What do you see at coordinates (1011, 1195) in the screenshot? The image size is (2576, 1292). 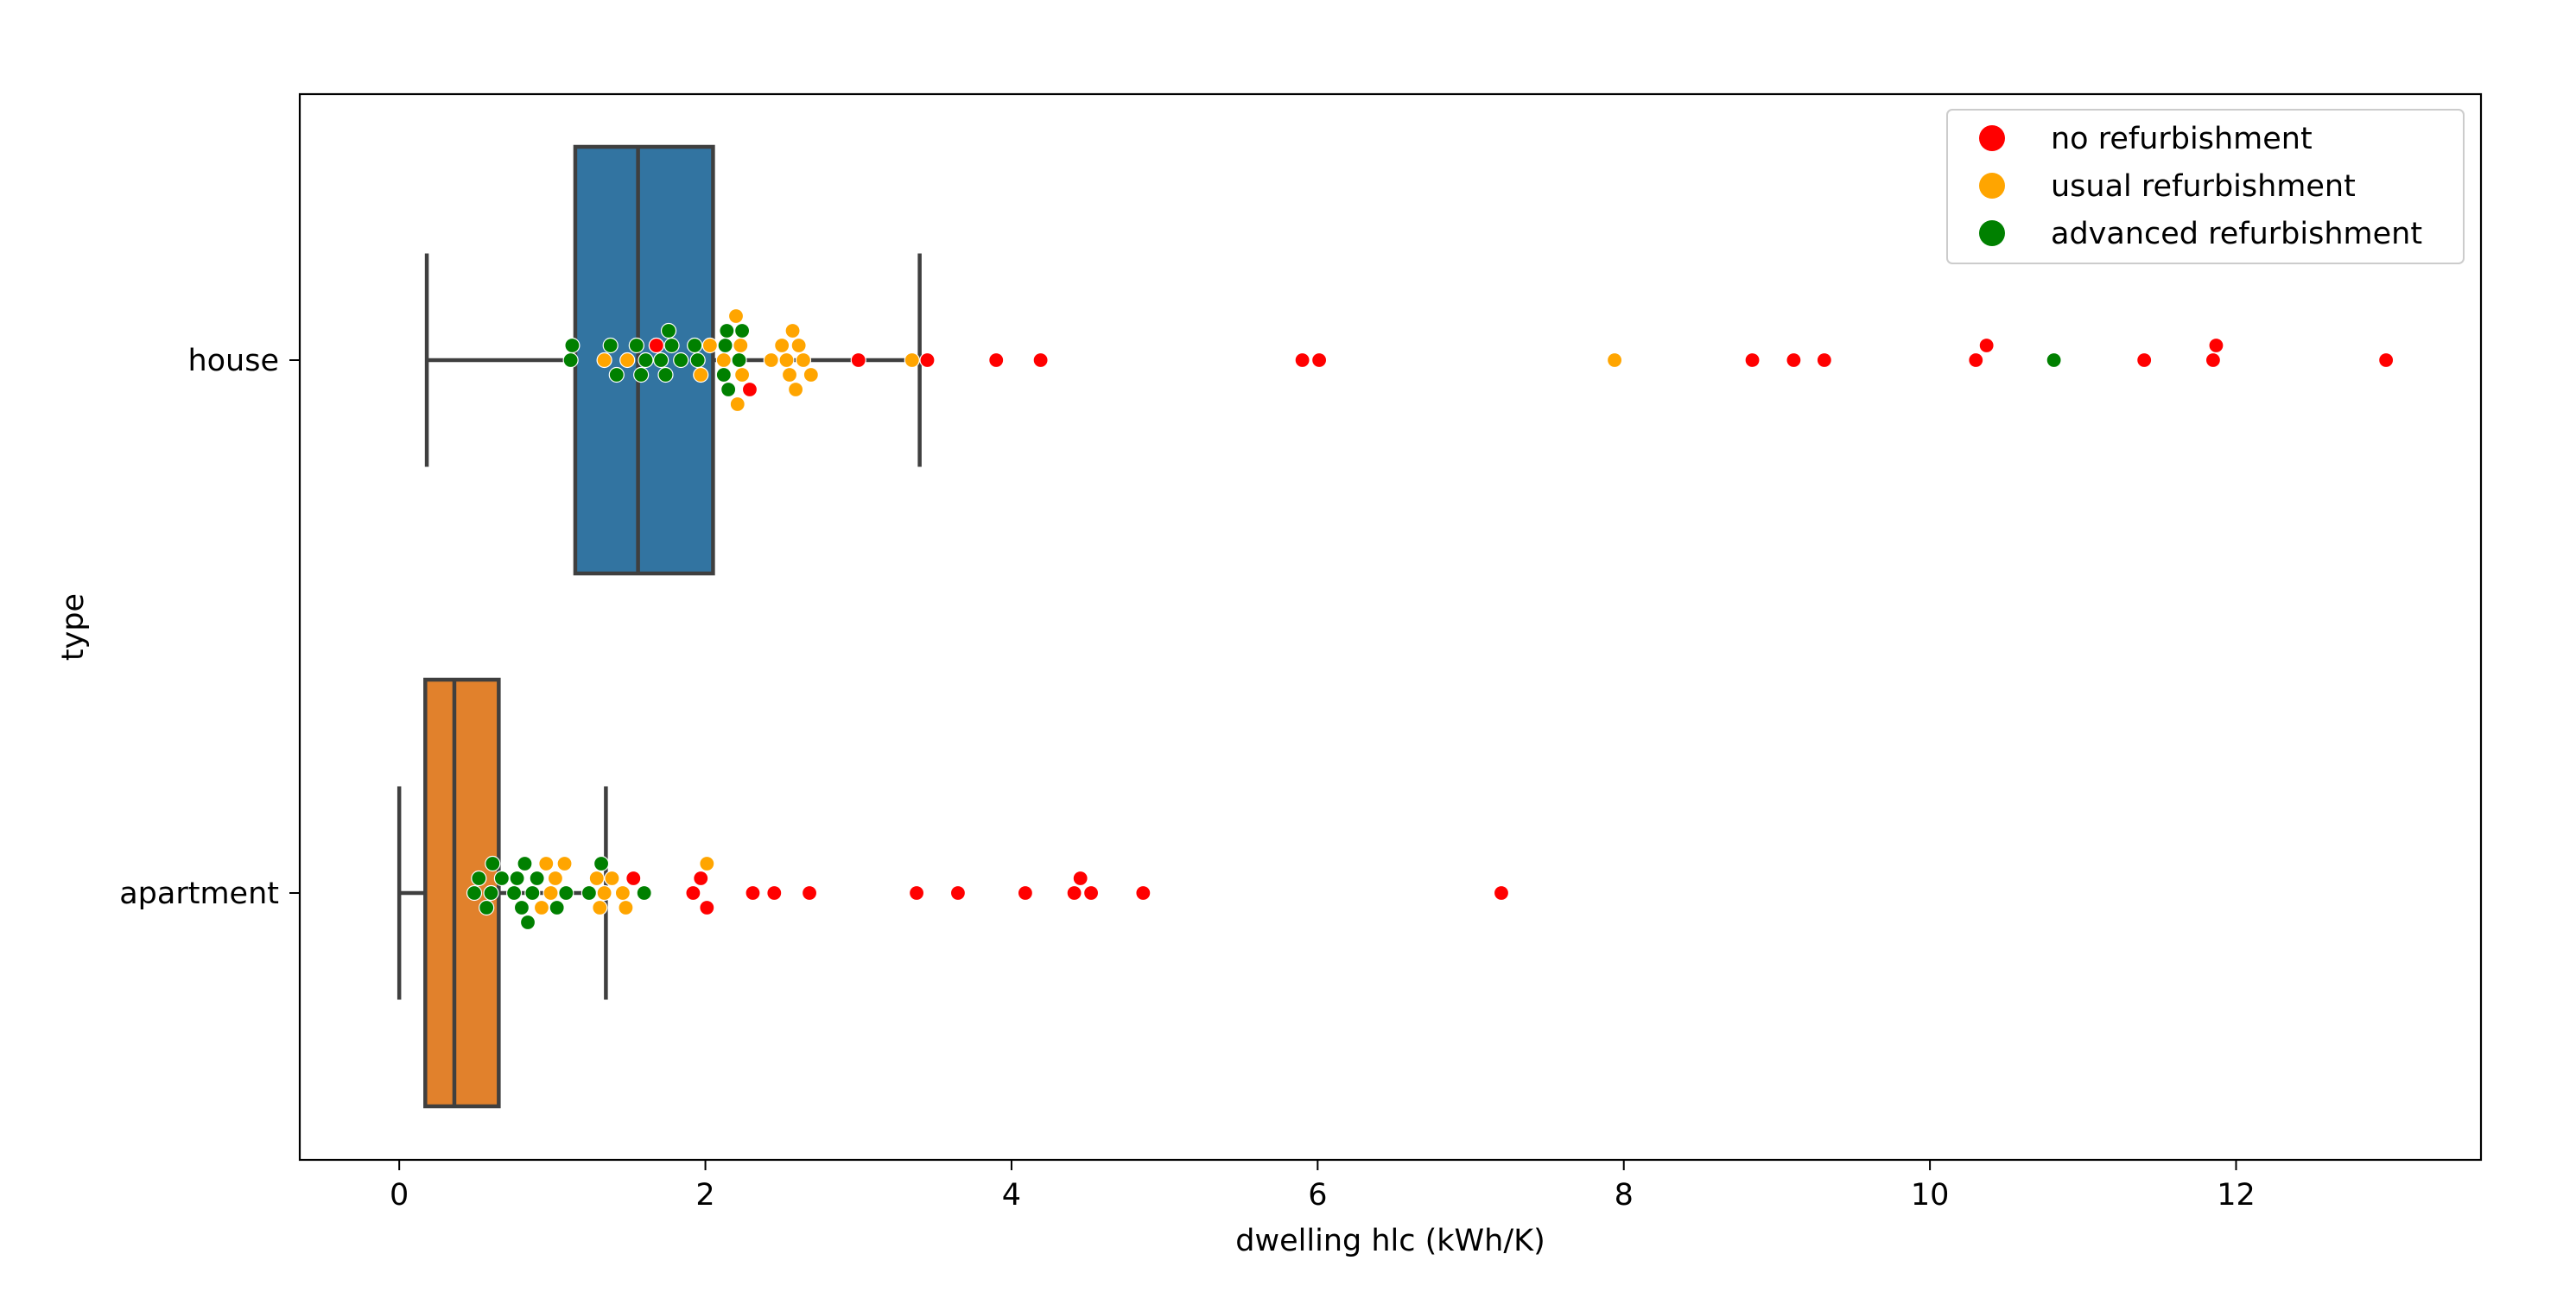 I see `x-tick-label: 4` at bounding box center [1011, 1195].